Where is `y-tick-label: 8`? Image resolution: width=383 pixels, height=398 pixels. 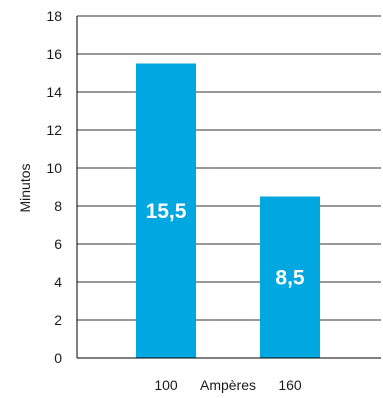 y-tick-label: 8 is located at coordinates (58, 206).